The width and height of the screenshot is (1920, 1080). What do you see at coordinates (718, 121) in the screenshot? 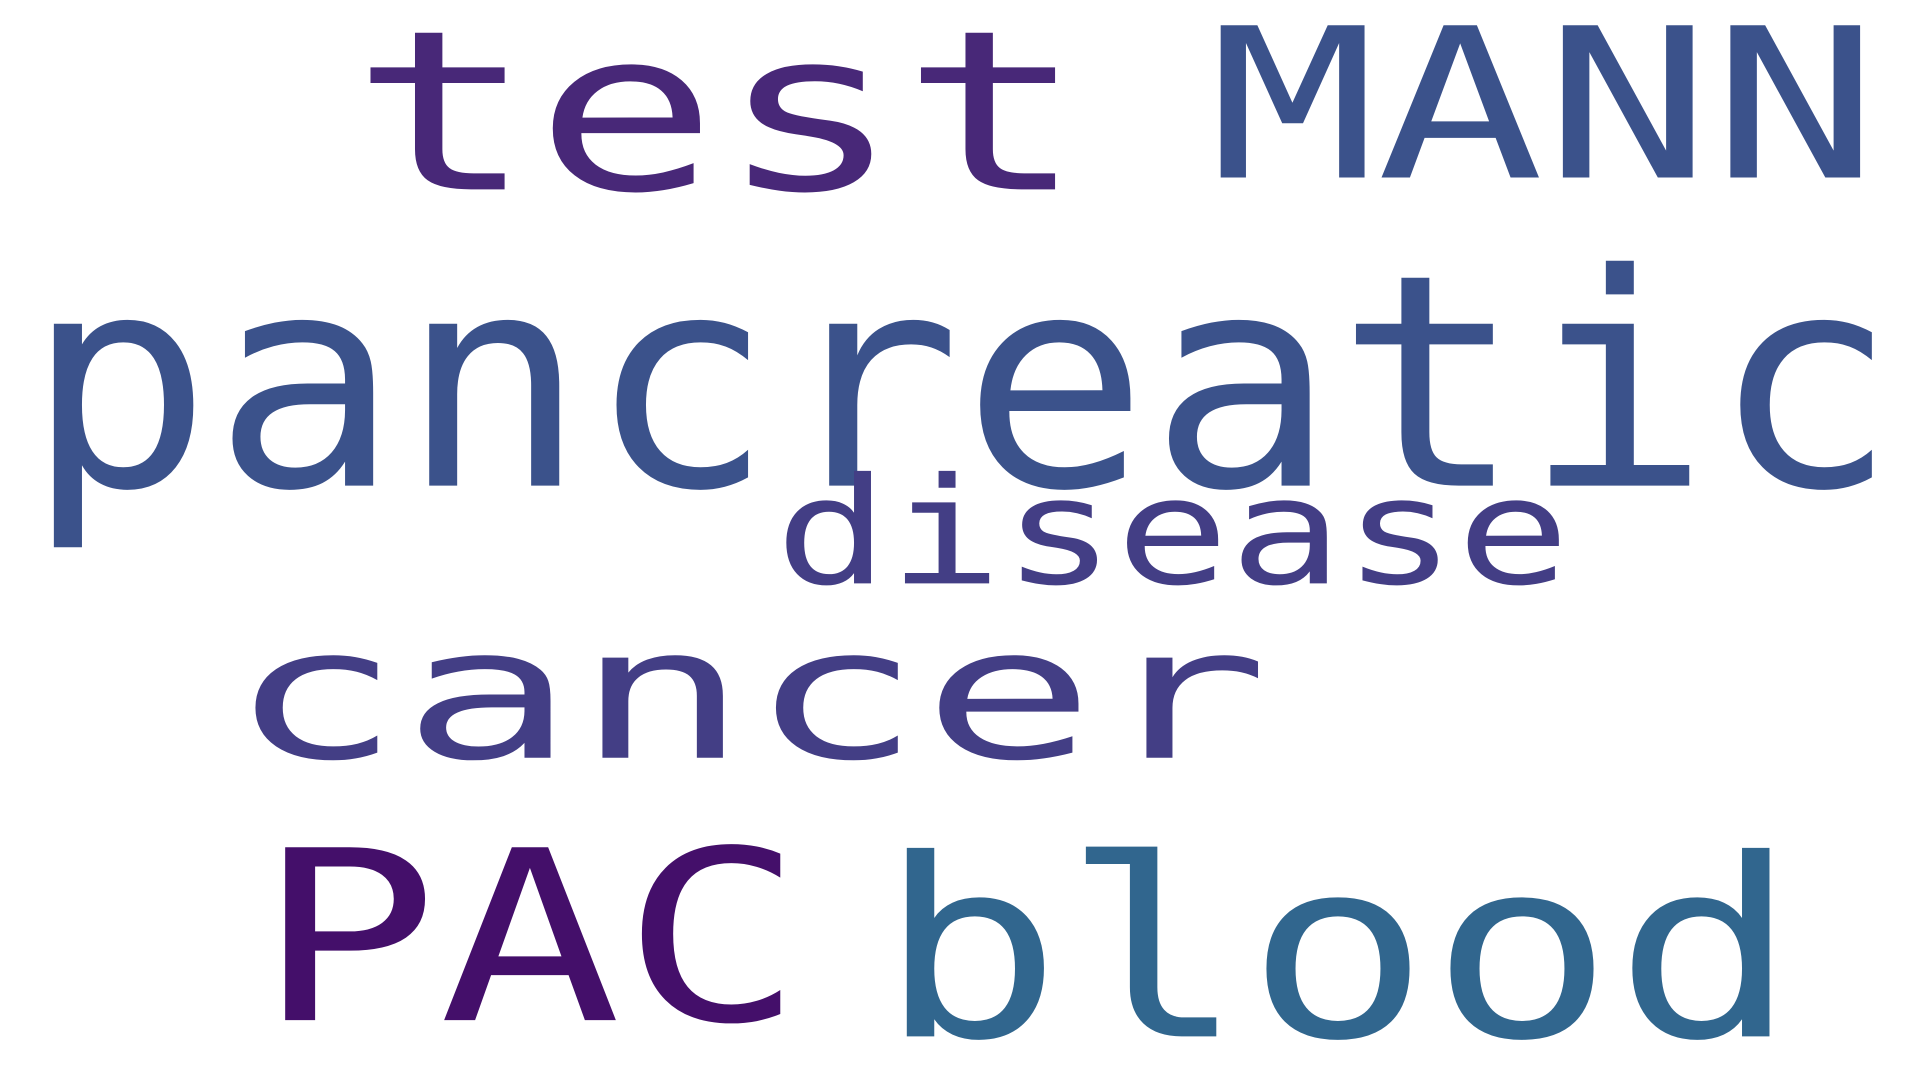
I see `word-test: test` at bounding box center [718, 121].